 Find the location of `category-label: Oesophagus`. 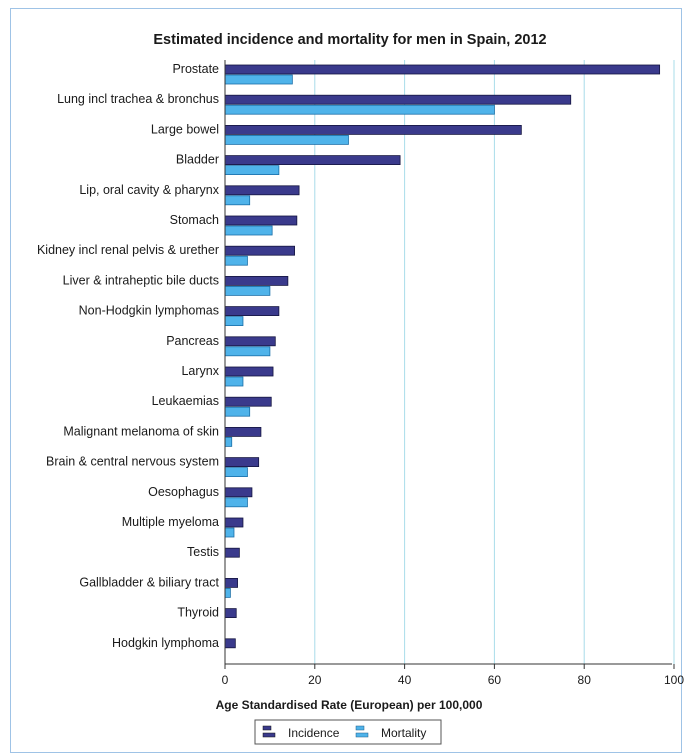

category-label: Oesophagus is located at coordinates (183, 492).